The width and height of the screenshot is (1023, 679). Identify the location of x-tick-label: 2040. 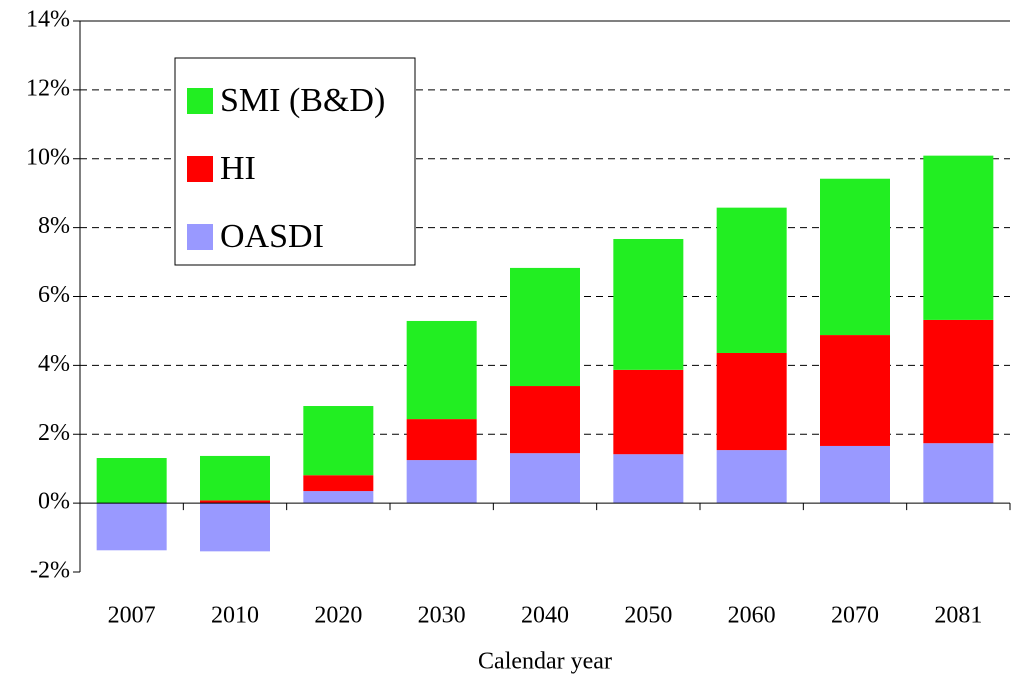
(545, 616).